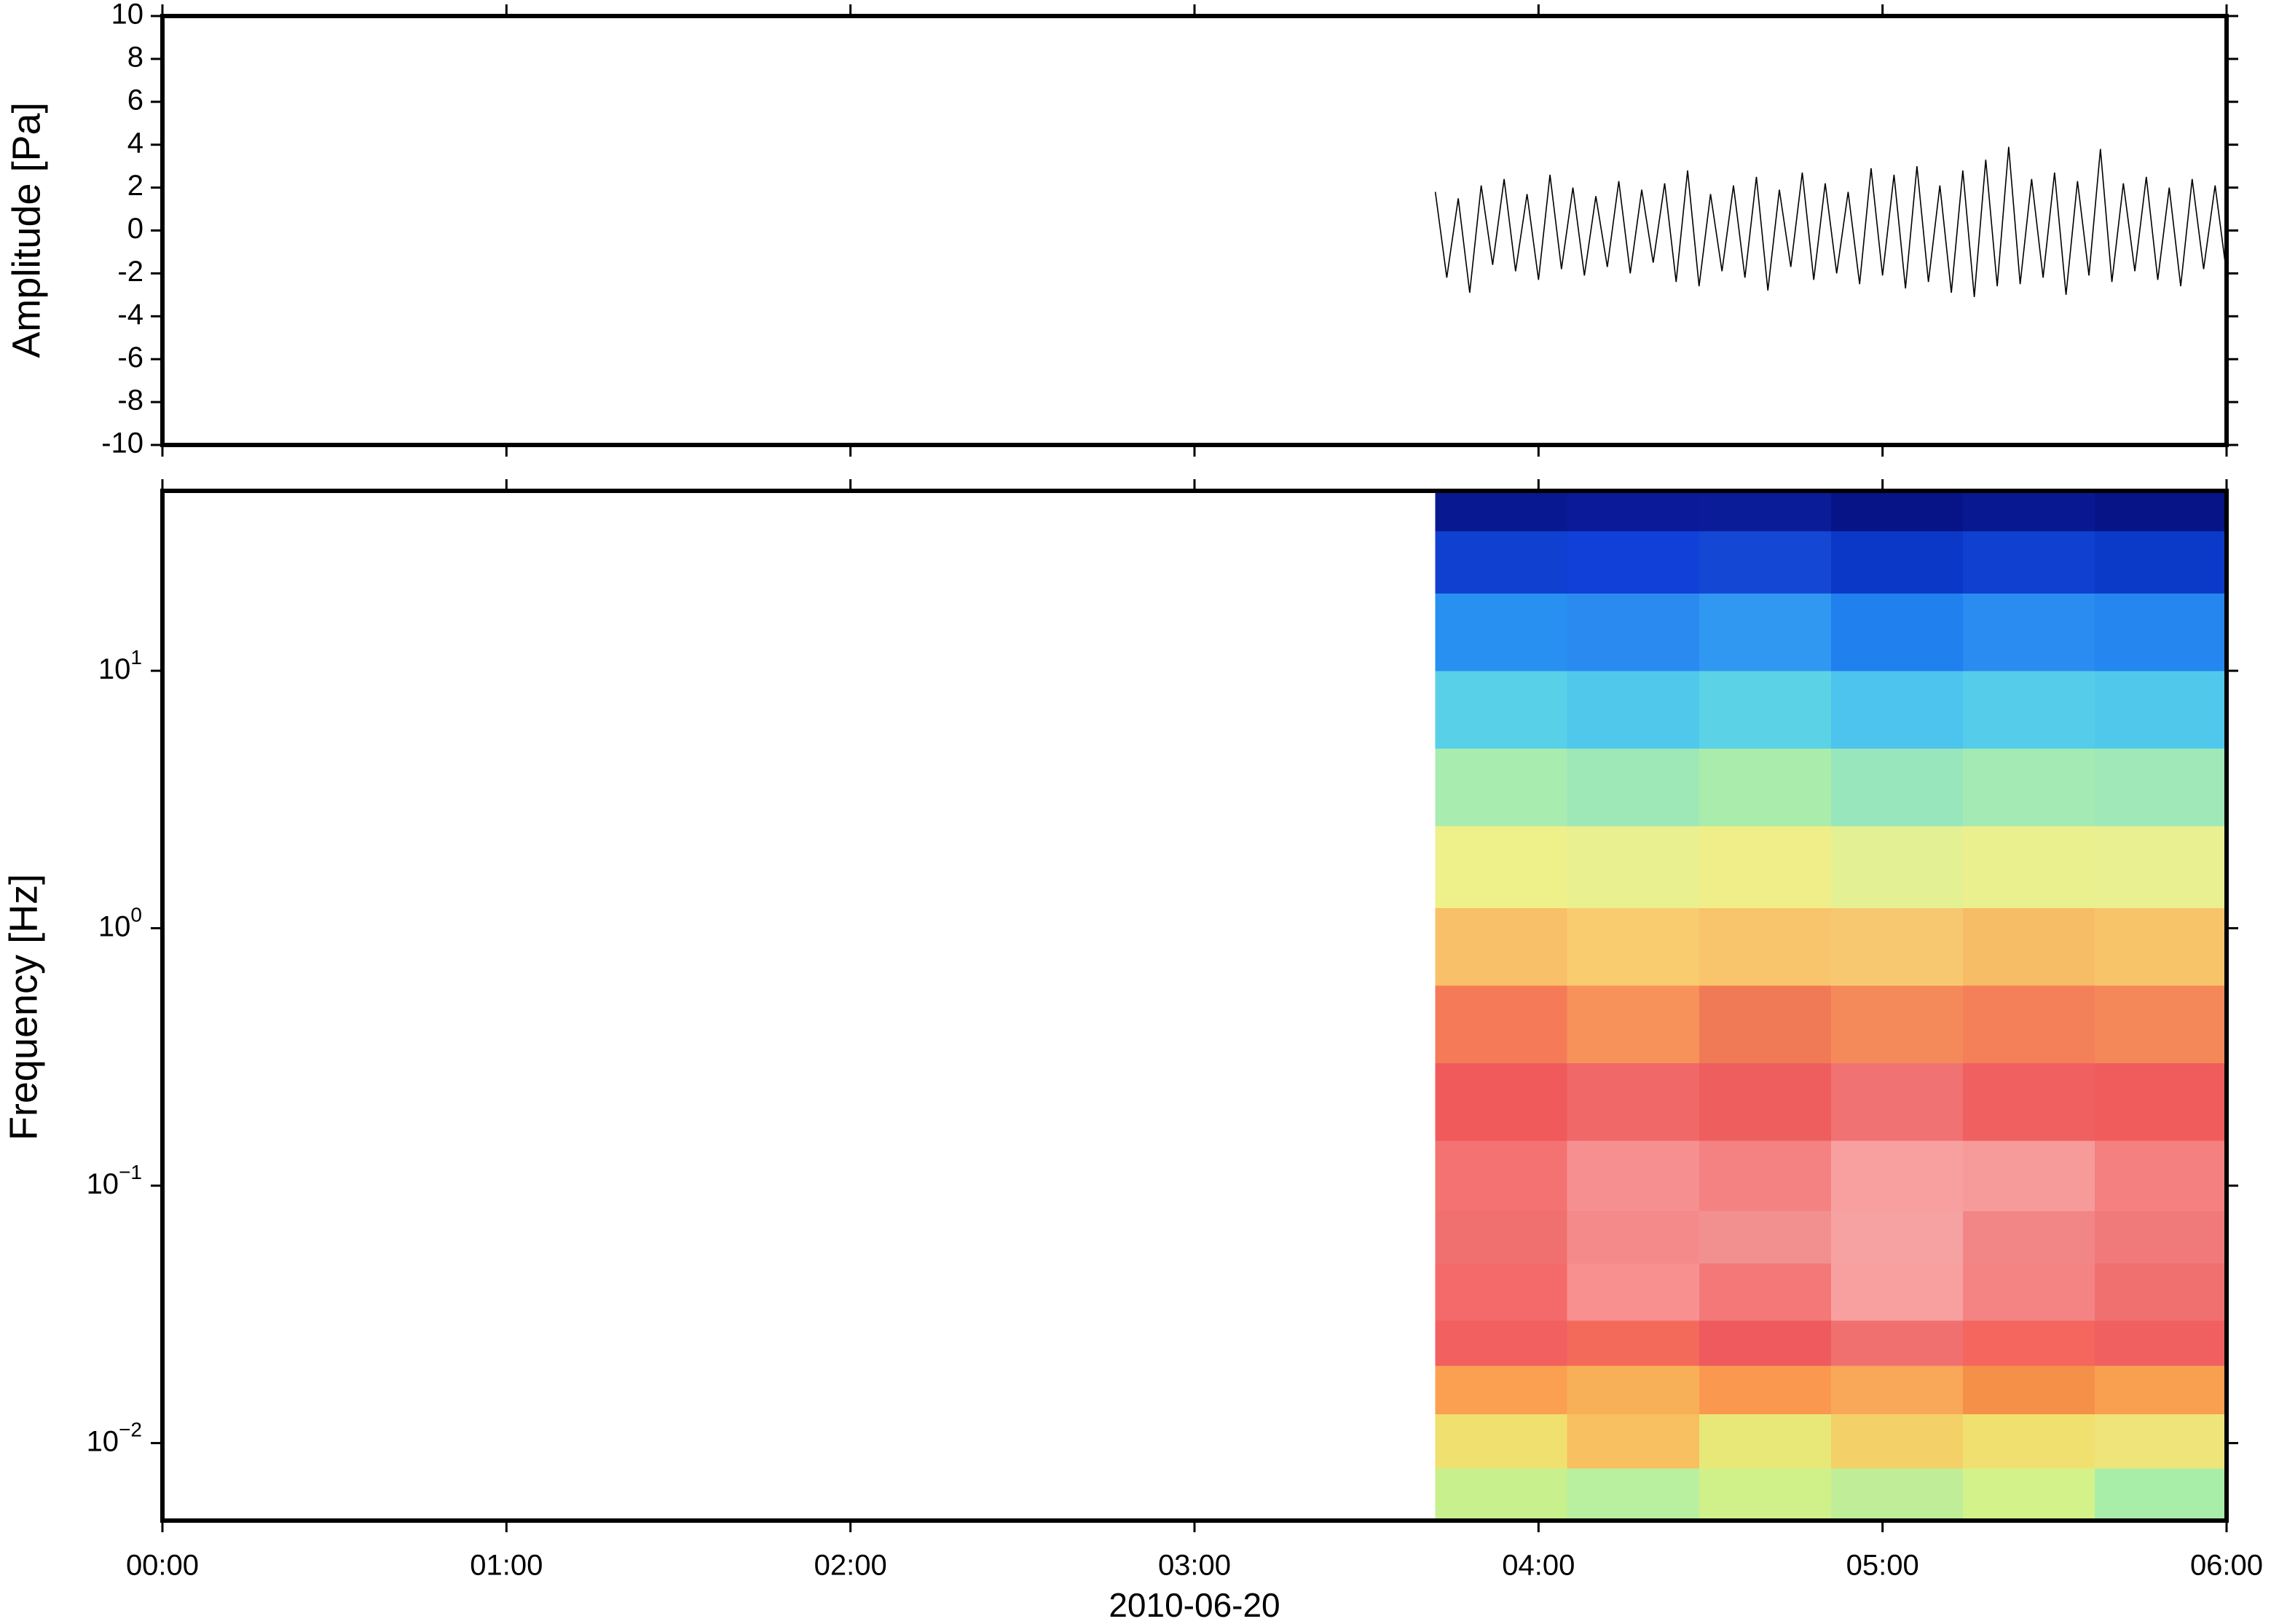  I want to click on x-tick-label: 03:00, so click(1194, 1566).